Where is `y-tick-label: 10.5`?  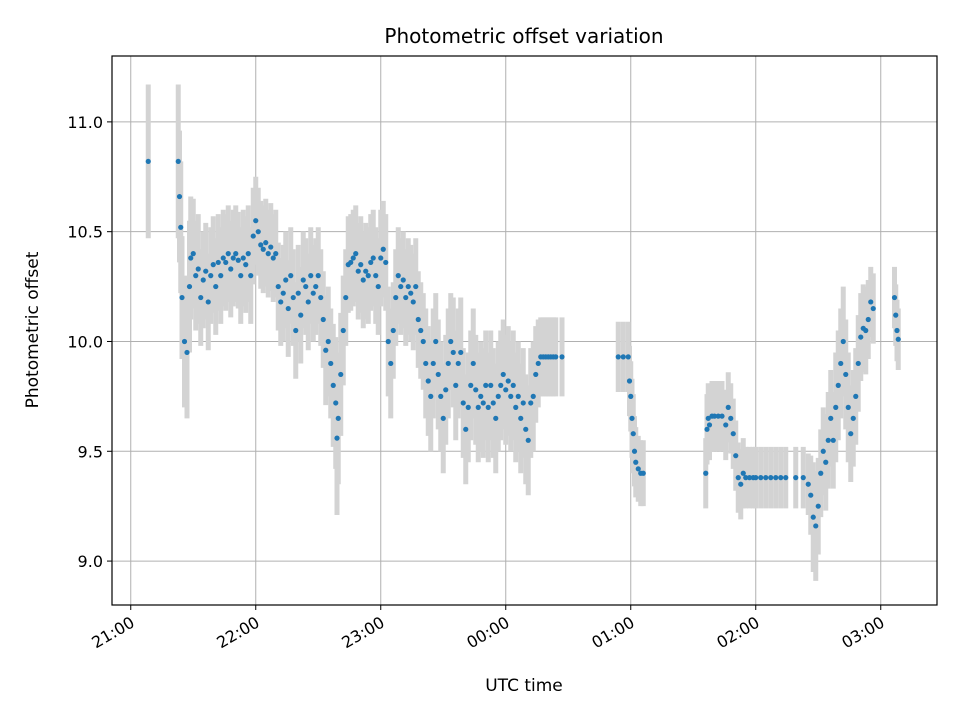
y-tick-label: 10.5 is located at coordinates (85, 232).